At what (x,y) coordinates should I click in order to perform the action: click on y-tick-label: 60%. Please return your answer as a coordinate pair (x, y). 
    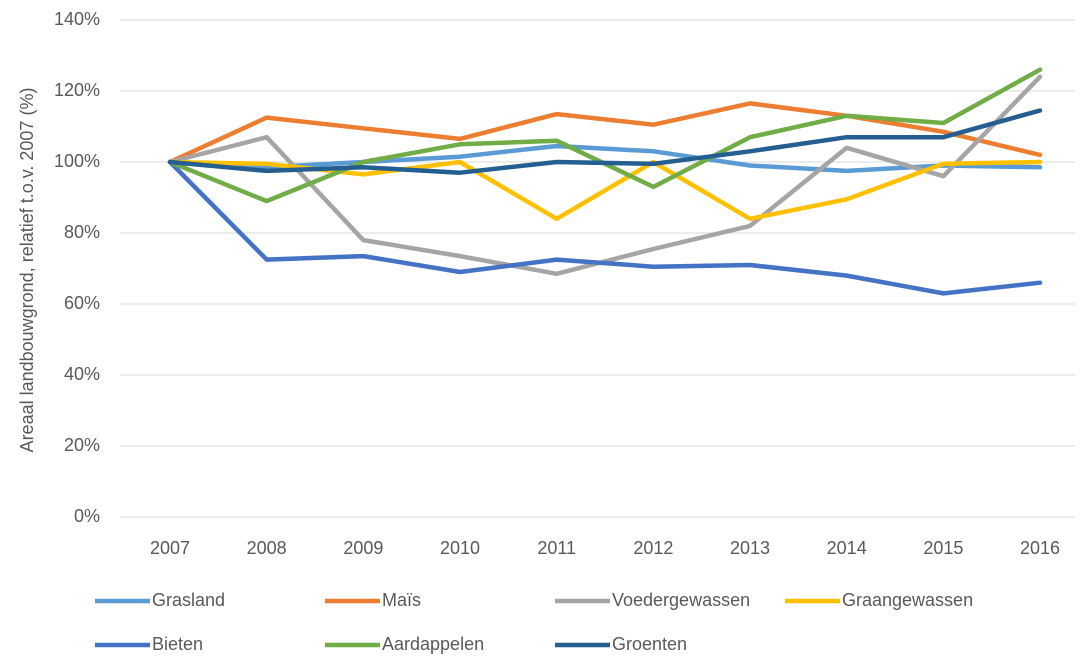
    Looking at the image, I should click on (82, 303).